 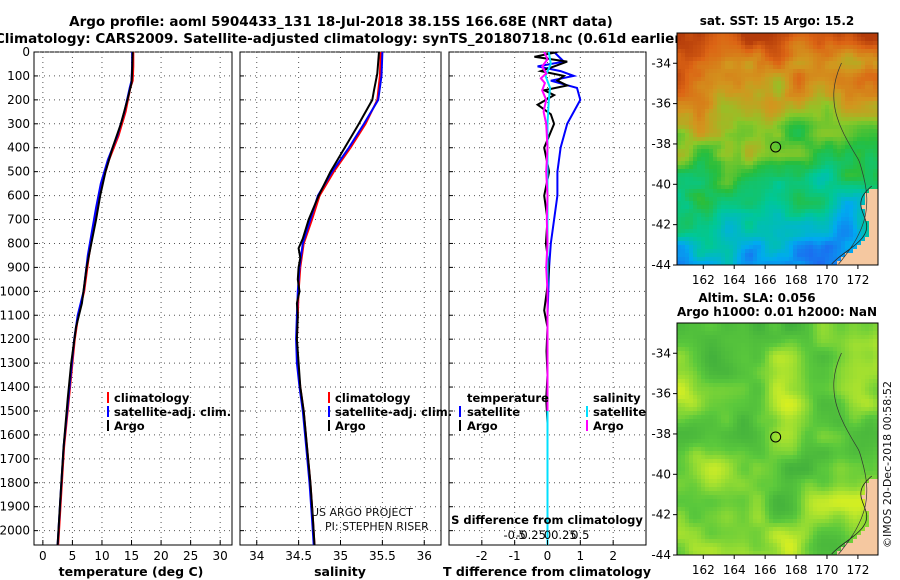 I want to click on series-line-argo, so click(x=95, y=298).